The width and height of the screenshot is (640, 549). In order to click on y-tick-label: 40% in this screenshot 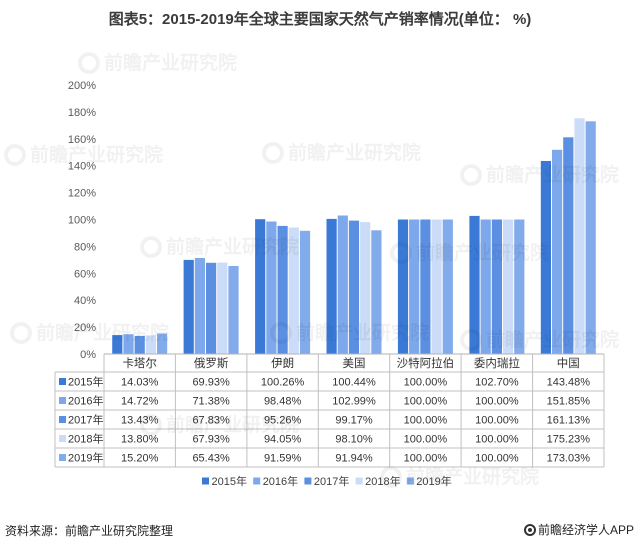, I will do `click(85, 301)`.